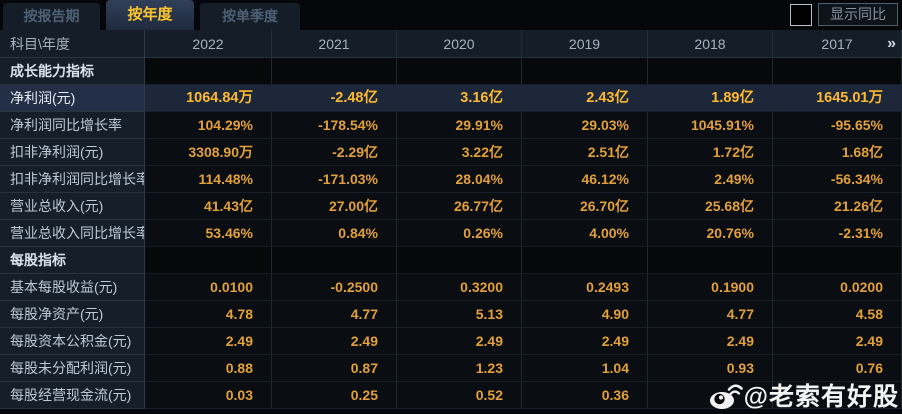 This screenshot has width=902, height=414. I want to click on section-row-per-share: 每股指标, so click(451, 260).